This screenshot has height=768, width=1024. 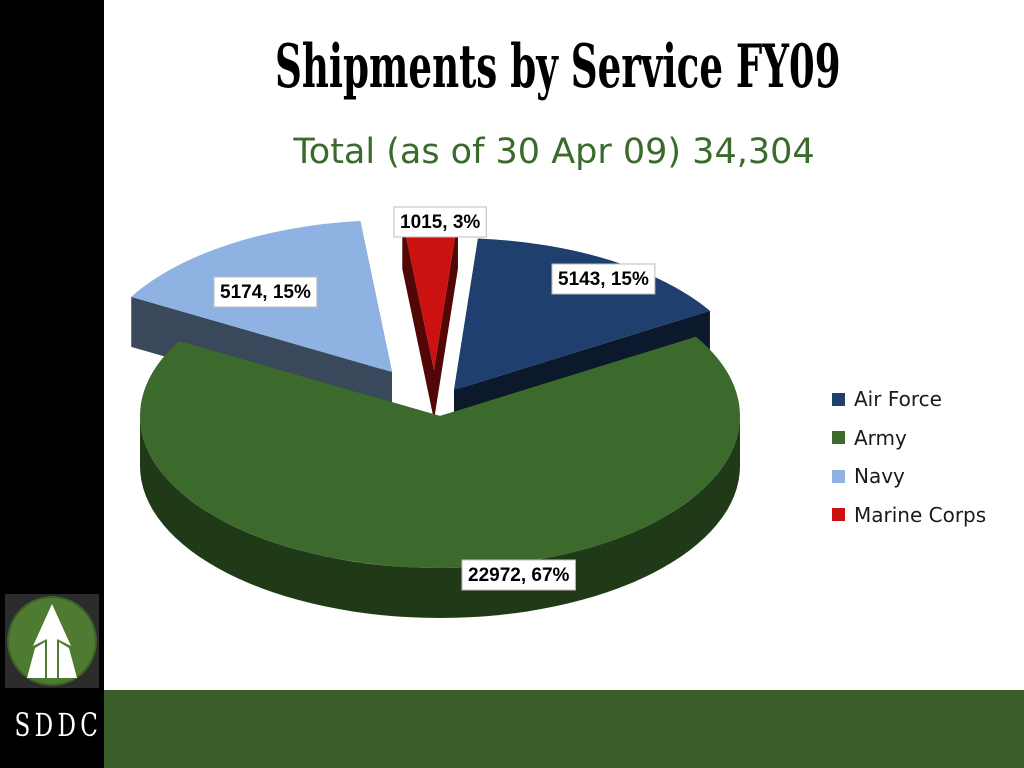 I want to click on legend-item: Marine Corps, so click(x=922, y=515).